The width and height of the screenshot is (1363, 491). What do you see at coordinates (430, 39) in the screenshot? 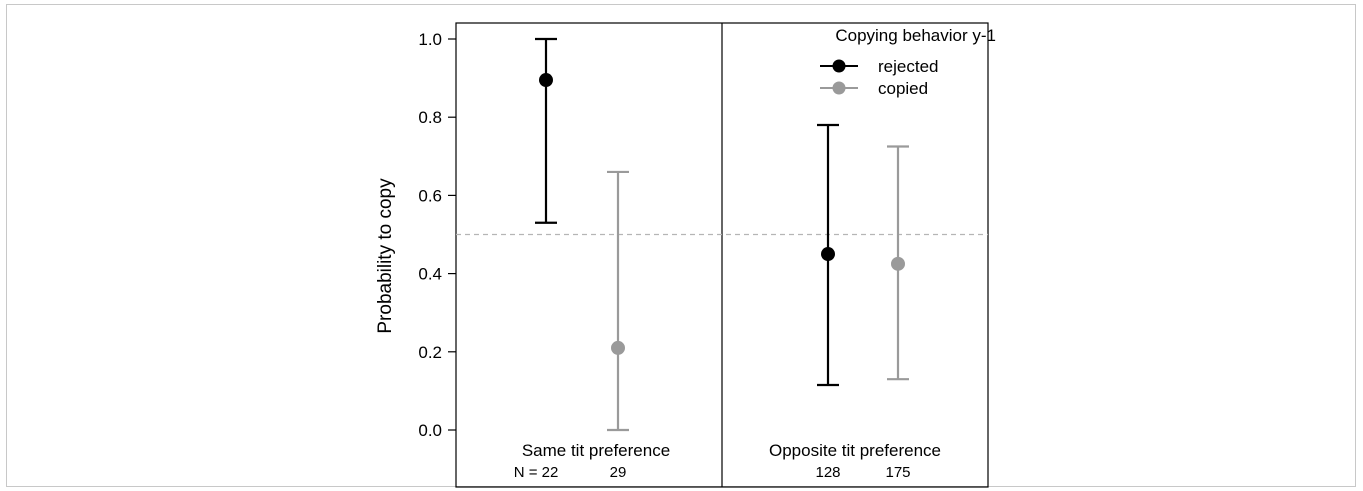
I see `y-tick-label: 1.0` at bounding box center [430, 39].